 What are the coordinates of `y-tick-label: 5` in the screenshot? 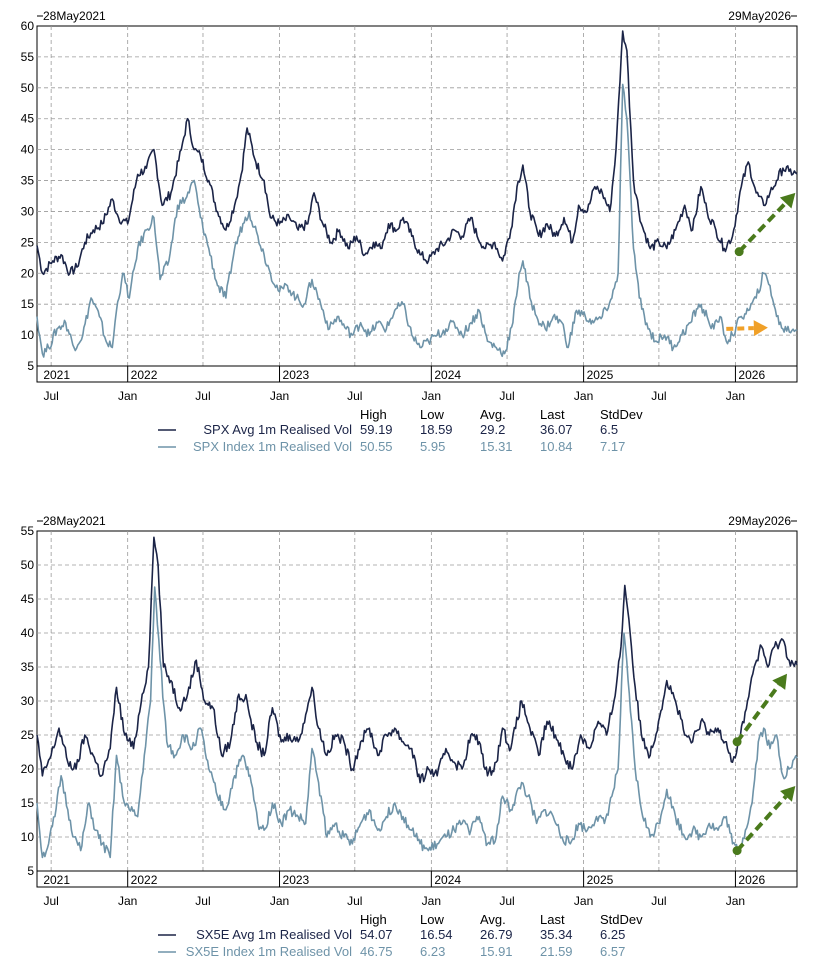 It's located at (30, 366).